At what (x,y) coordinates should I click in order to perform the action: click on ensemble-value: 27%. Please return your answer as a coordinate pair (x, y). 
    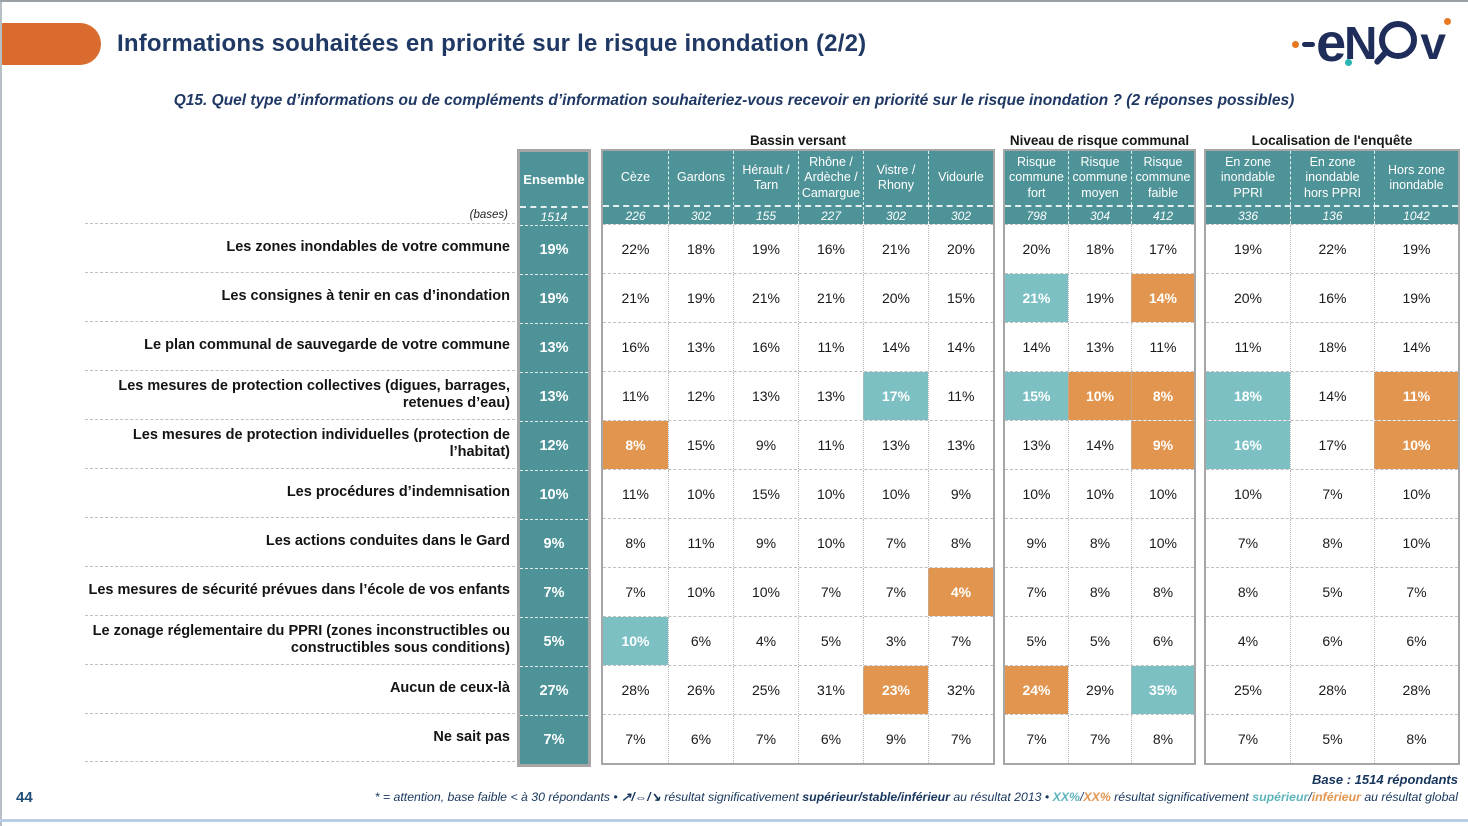
    Looking at the image, I should click on (554, 690).